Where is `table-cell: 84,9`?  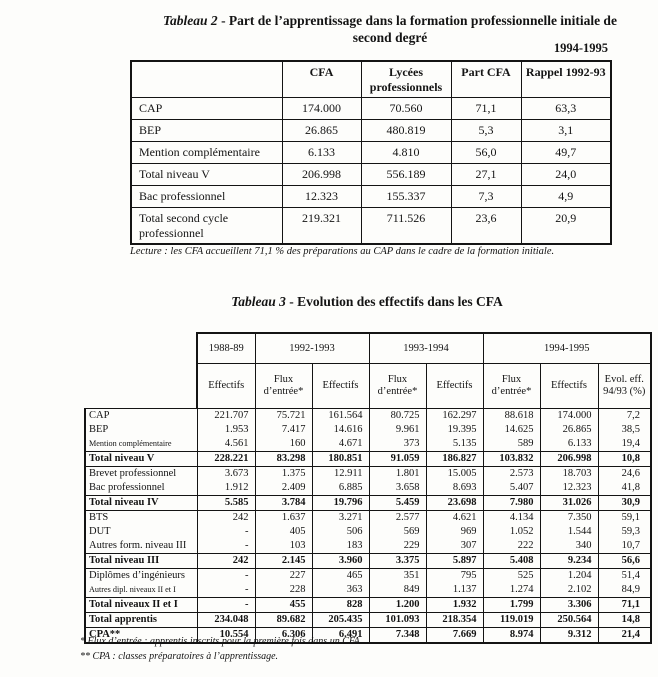
table-cell: 84,9 is located at coordinates (625, 590).